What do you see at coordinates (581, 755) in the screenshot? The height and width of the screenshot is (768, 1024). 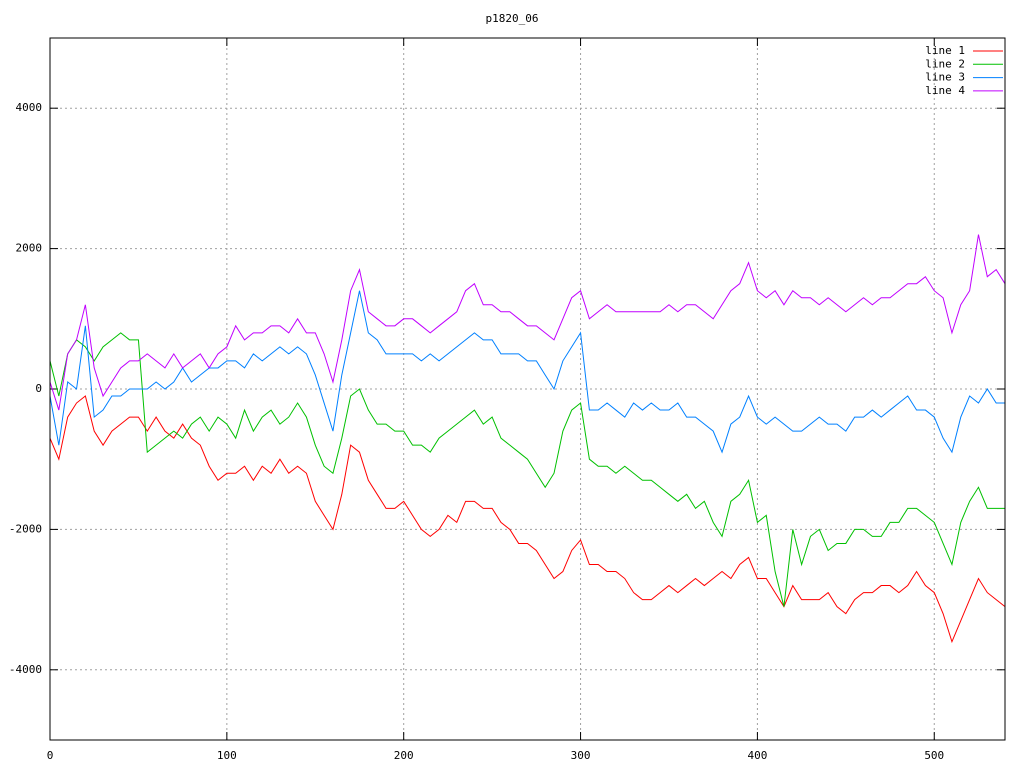 I see `x-tick-label: 300` at bounding box center [581, 755].